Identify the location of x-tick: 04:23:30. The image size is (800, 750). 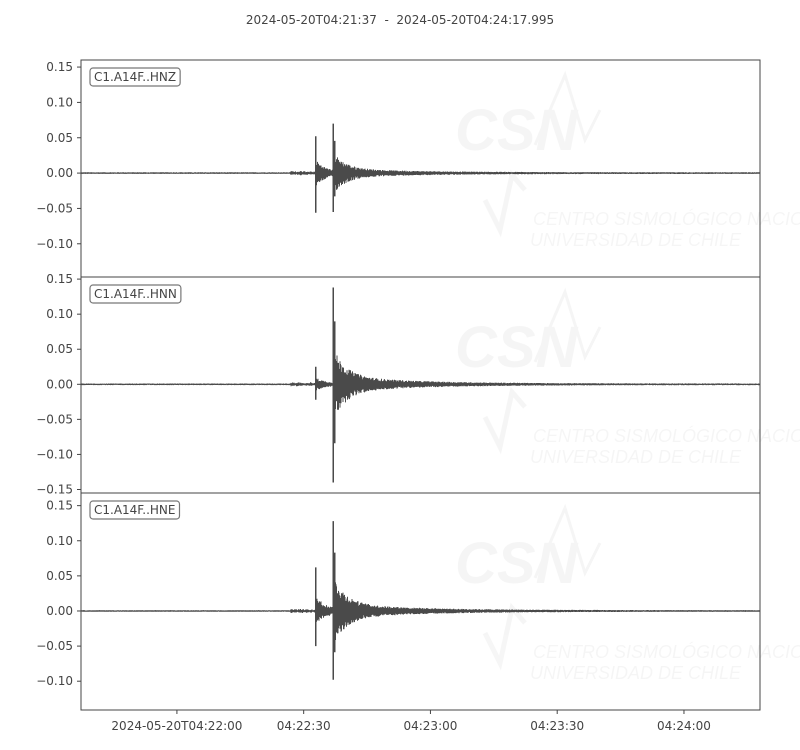
(557, 721).